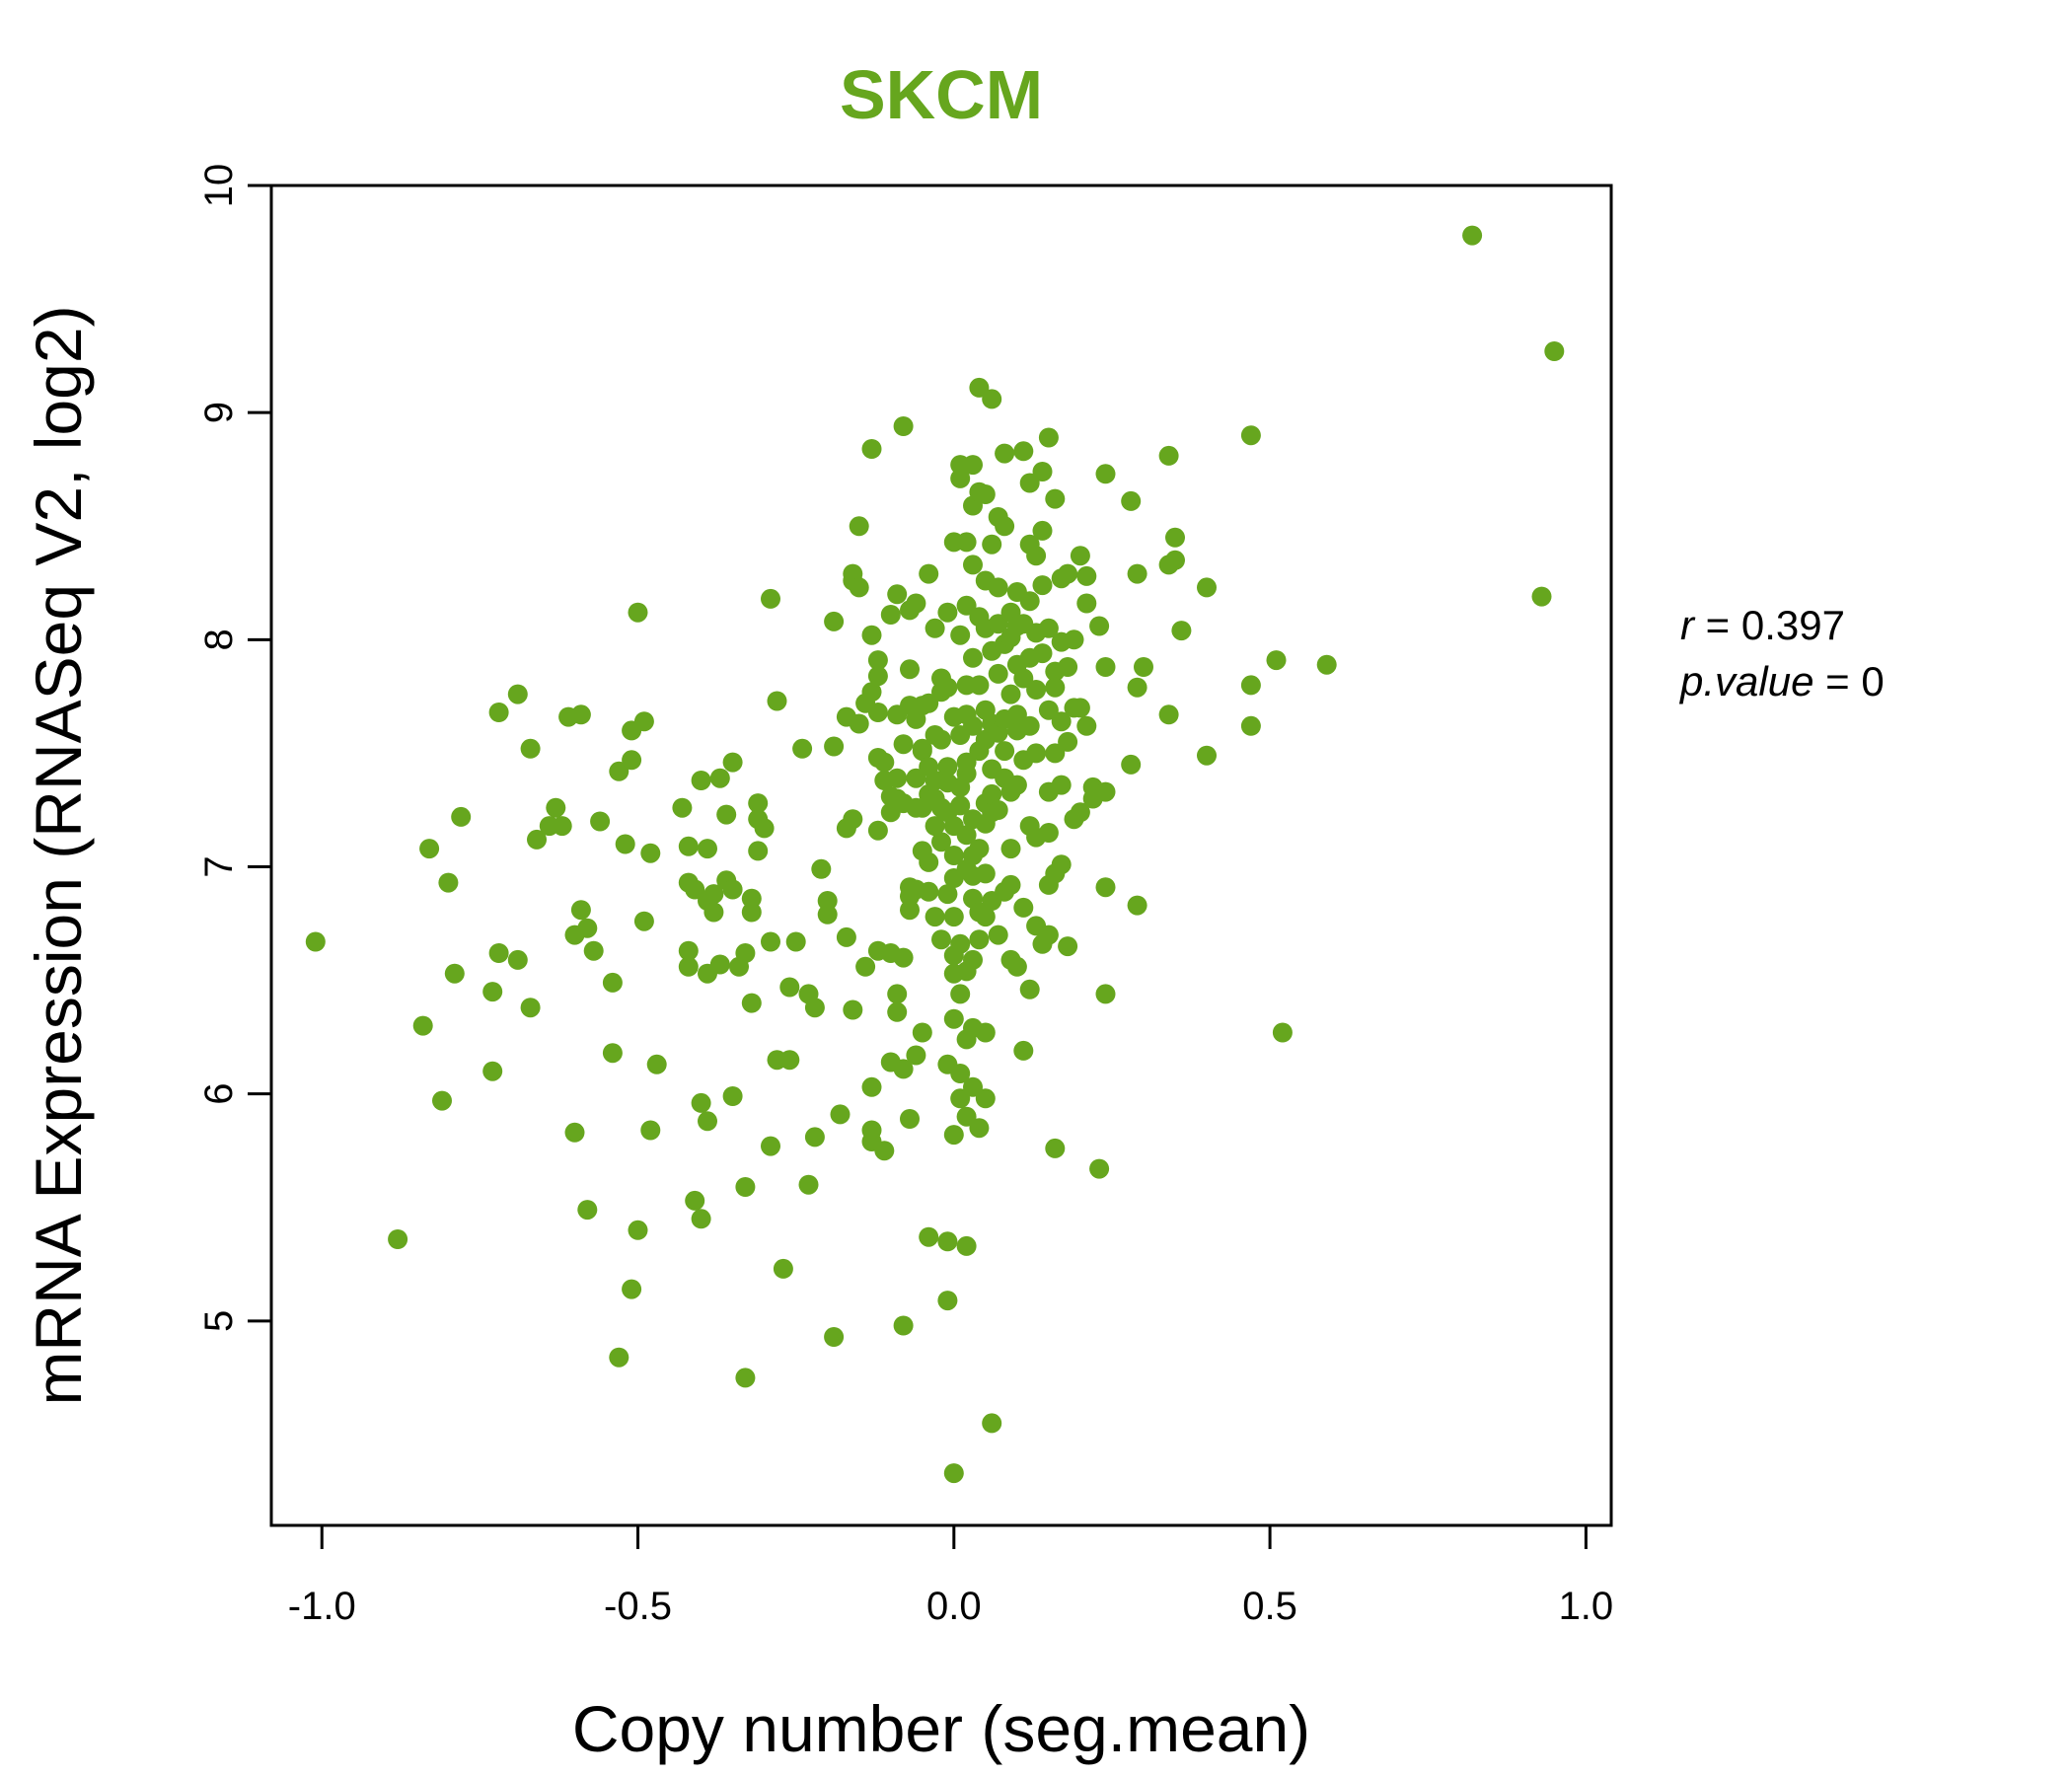 This screenshot has width=2072, height=1776. What do you see at coordinates (1718, 625) in the screenshot?
I see `r-equals: =` at bounding box center [1718, 625].